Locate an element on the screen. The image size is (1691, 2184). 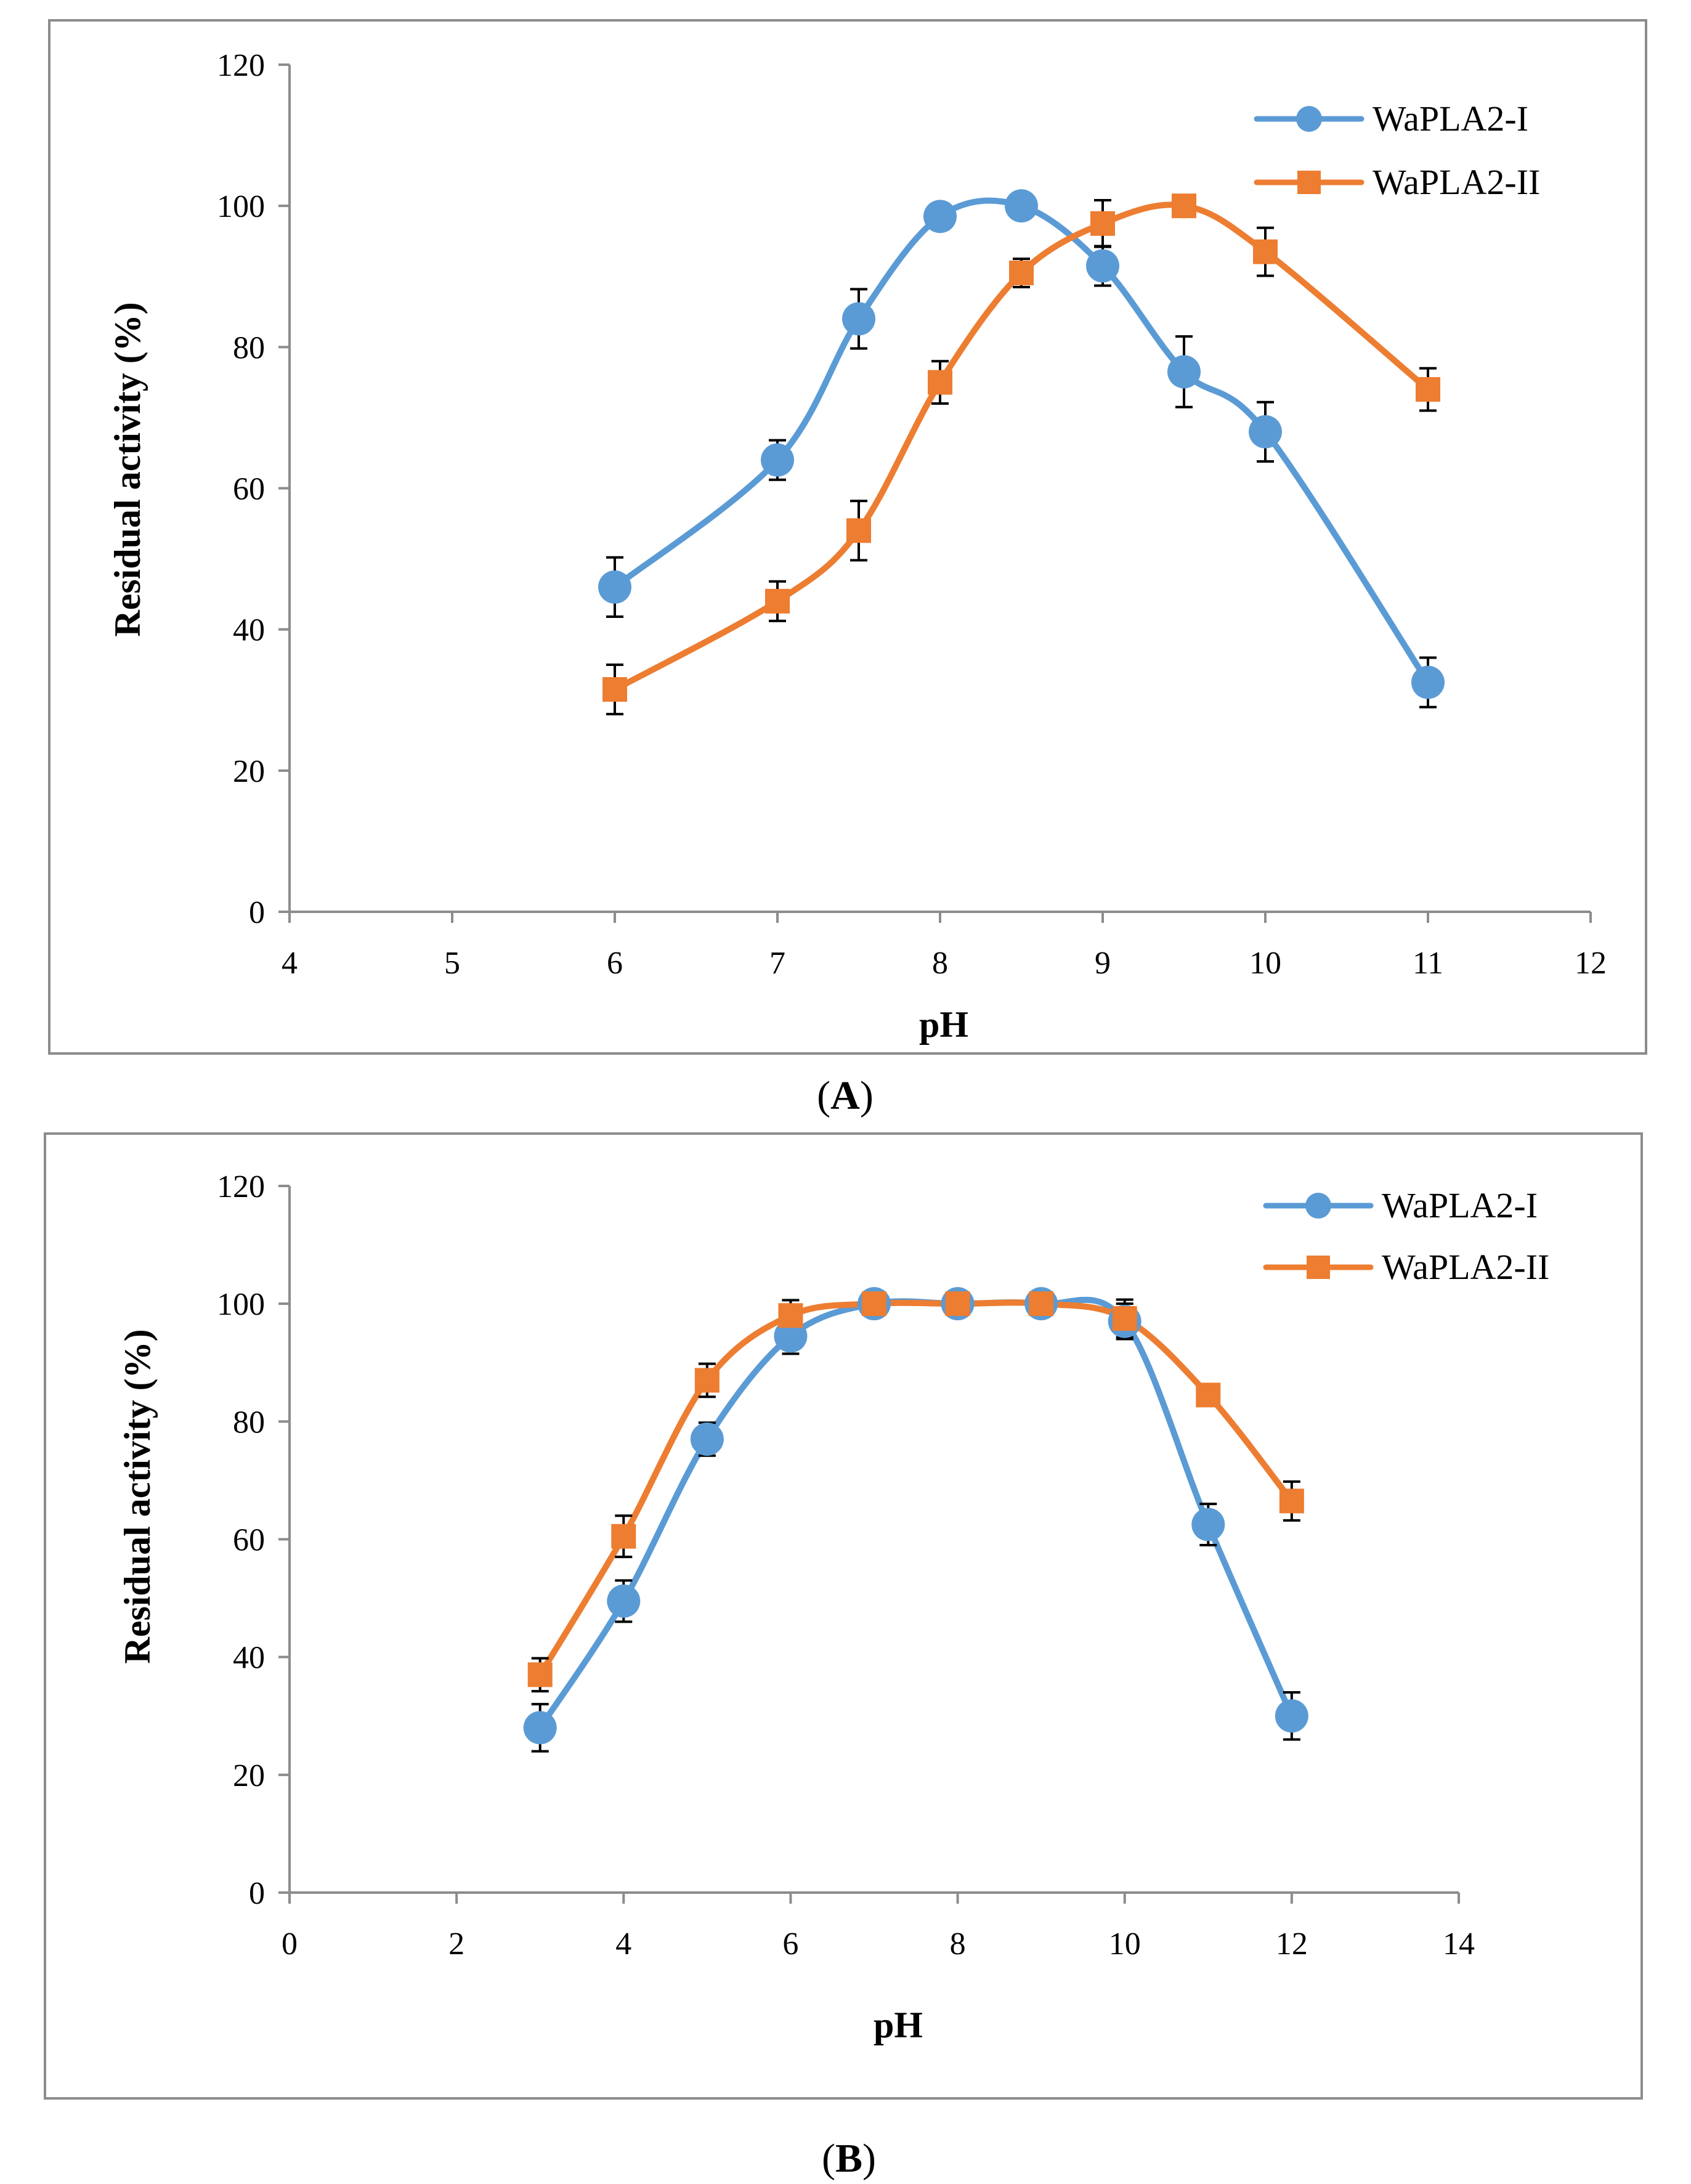
panel-a-xtick-label: 8 is located at coordinates (940, 963).